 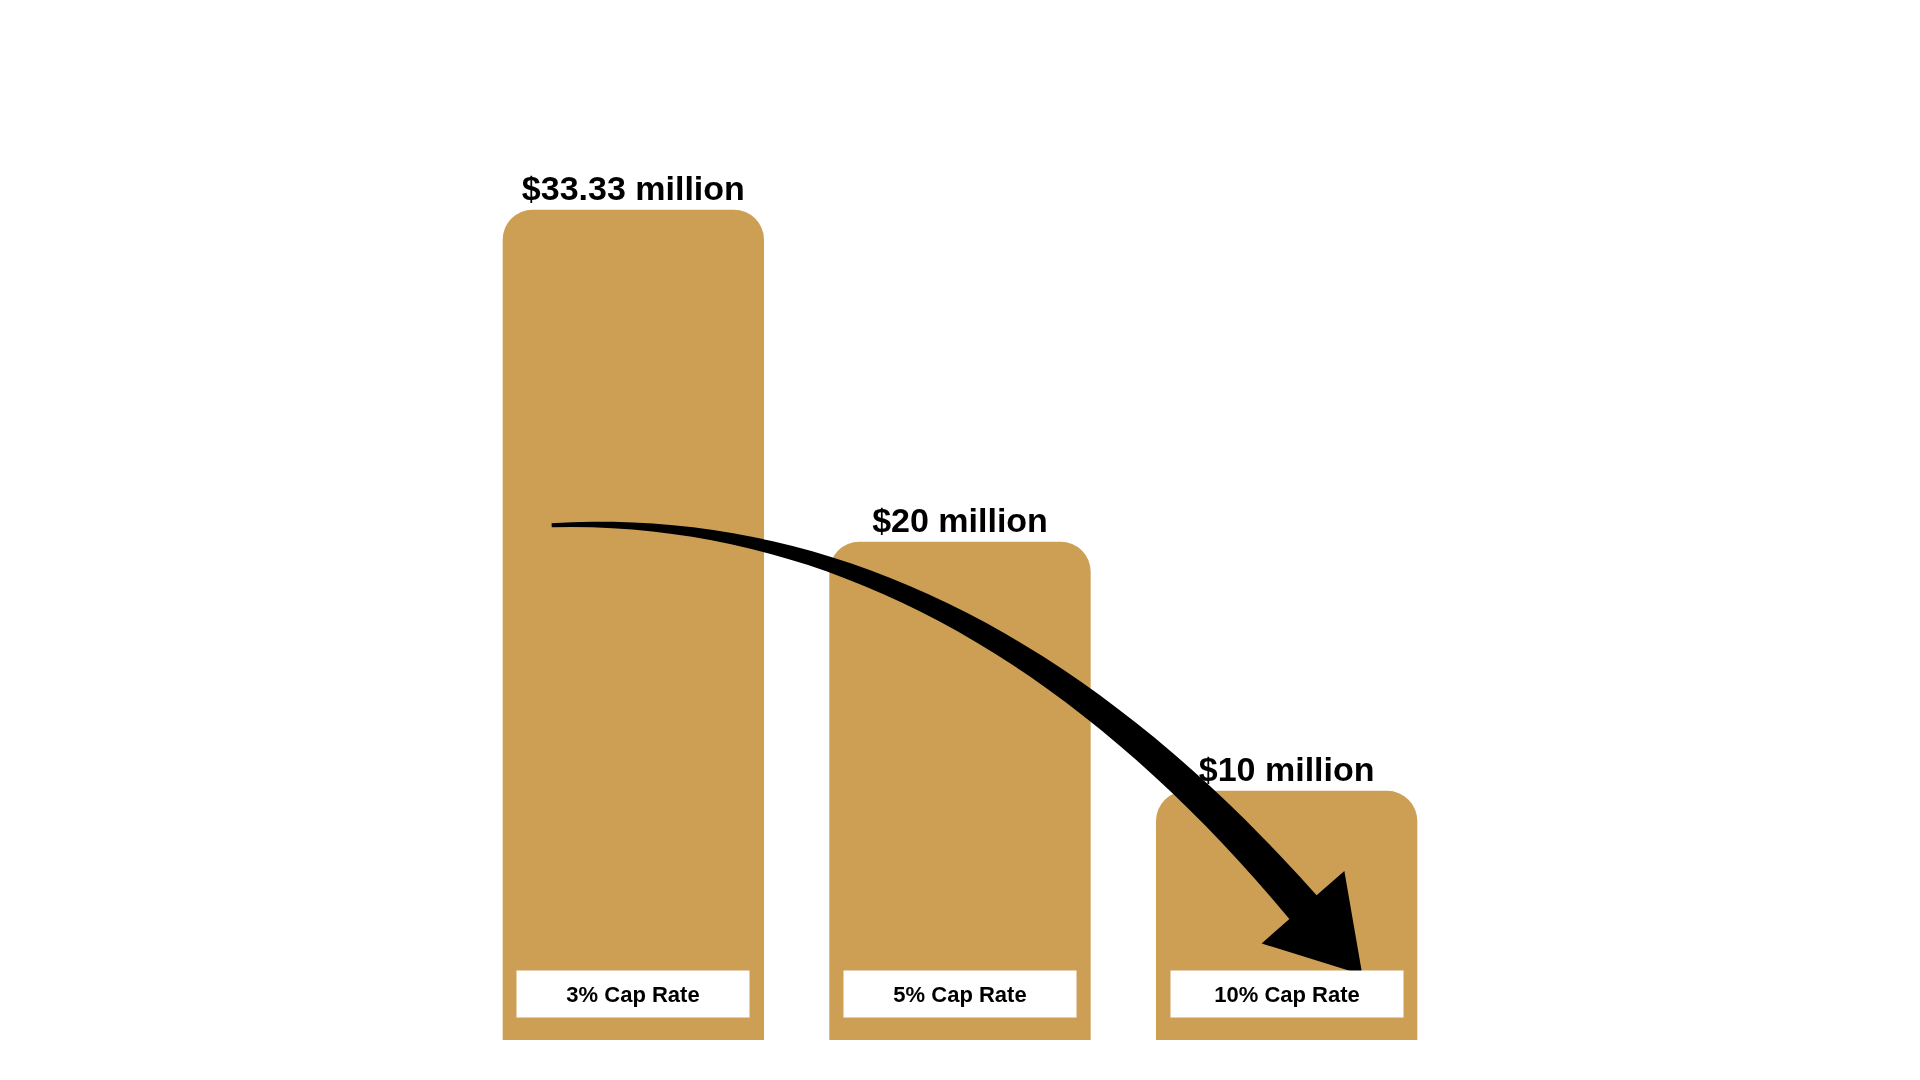 I want to click on x-tick-label: 10% Cap Rate, so click(x=1287, y=994).